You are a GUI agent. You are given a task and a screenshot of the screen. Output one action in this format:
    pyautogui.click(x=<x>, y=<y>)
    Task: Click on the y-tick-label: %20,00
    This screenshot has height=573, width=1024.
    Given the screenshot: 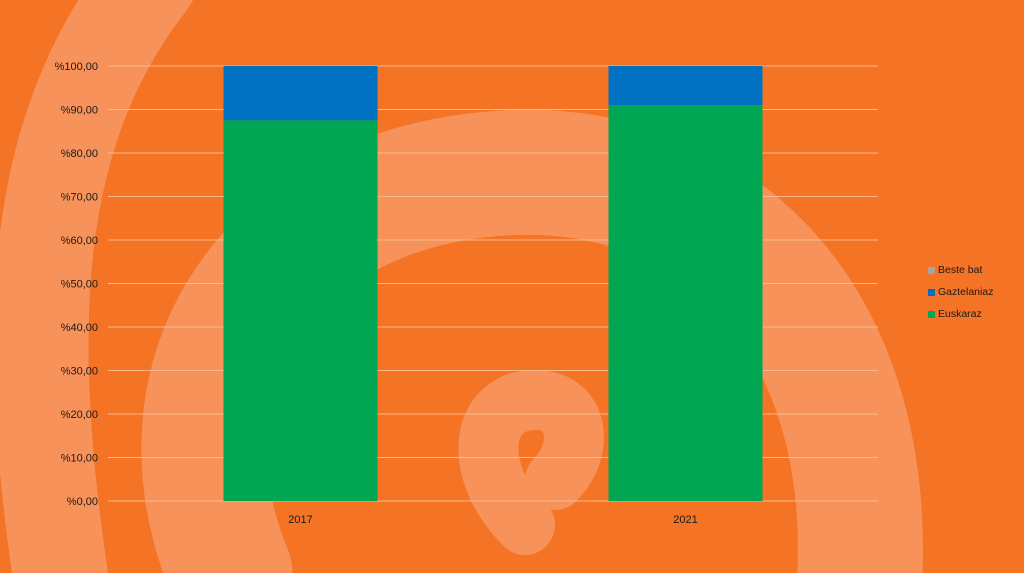 What is the action you would take?
    pyautogui.click(x=79, y=415)
    